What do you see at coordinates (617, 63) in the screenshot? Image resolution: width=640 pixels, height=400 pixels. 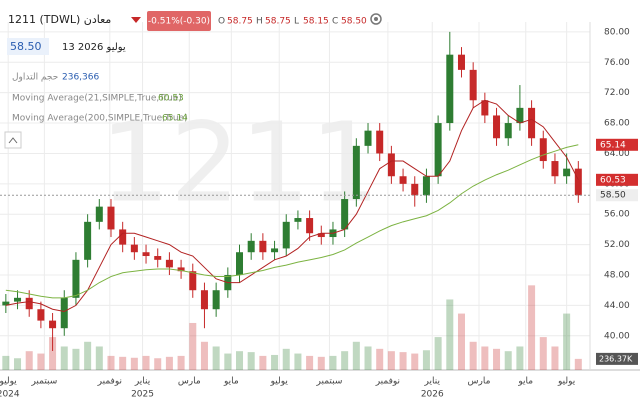 I see `y-tick-label: 76.00` at bounding box center [617, 63].